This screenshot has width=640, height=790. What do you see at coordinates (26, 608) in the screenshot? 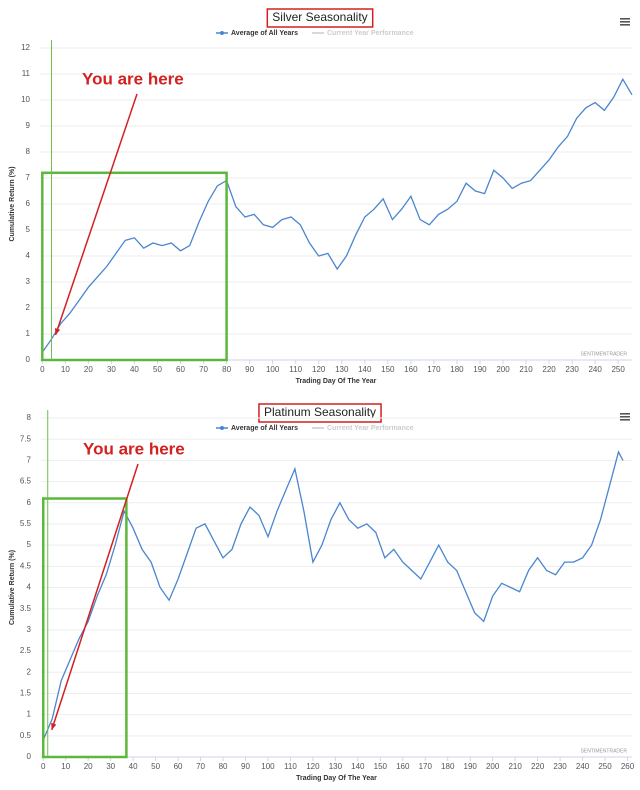
I see `y-tick-label: 3.5` at bounding box center [26, 608].